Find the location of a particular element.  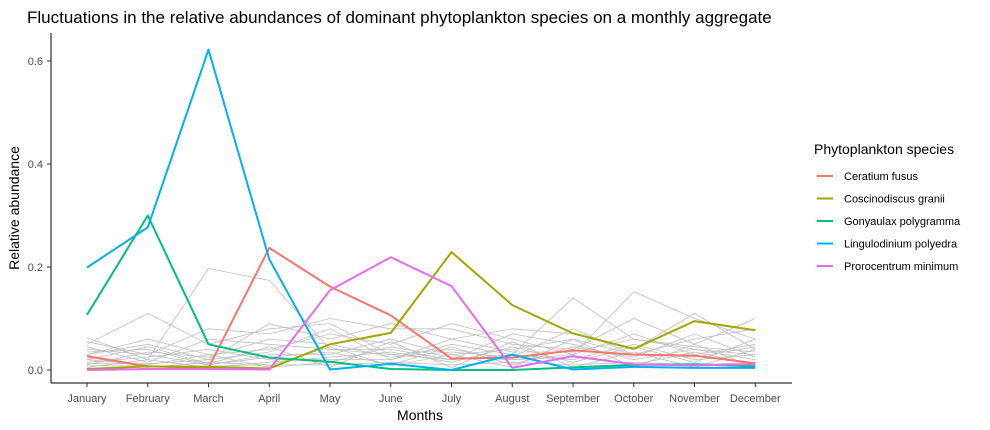

x-tick-label: August is located at coordinates (512, 399).